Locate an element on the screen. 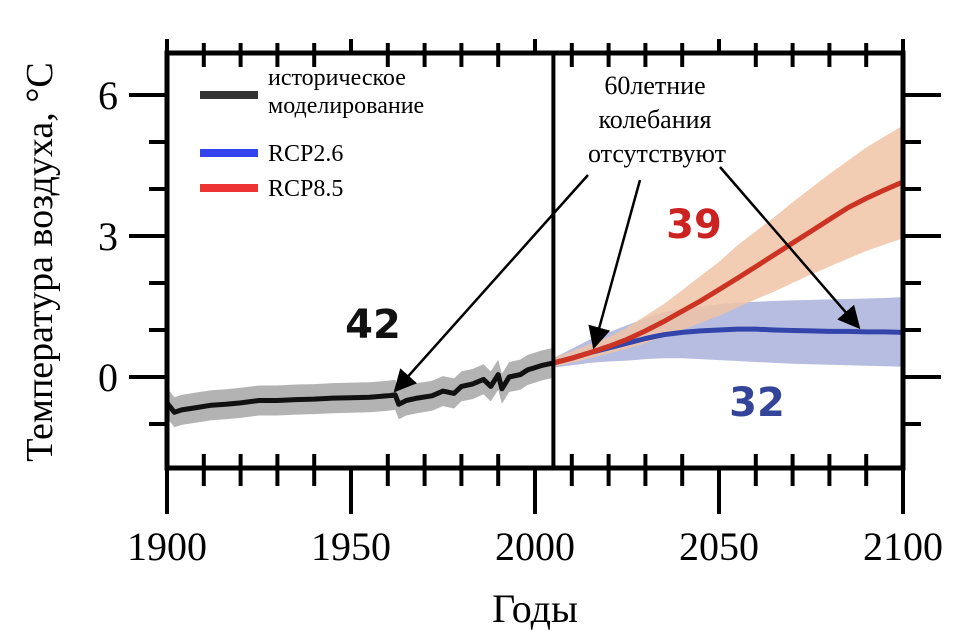  oscillation-callout: 60летние колебания отсутствуют is located at coordinates (657, 119).